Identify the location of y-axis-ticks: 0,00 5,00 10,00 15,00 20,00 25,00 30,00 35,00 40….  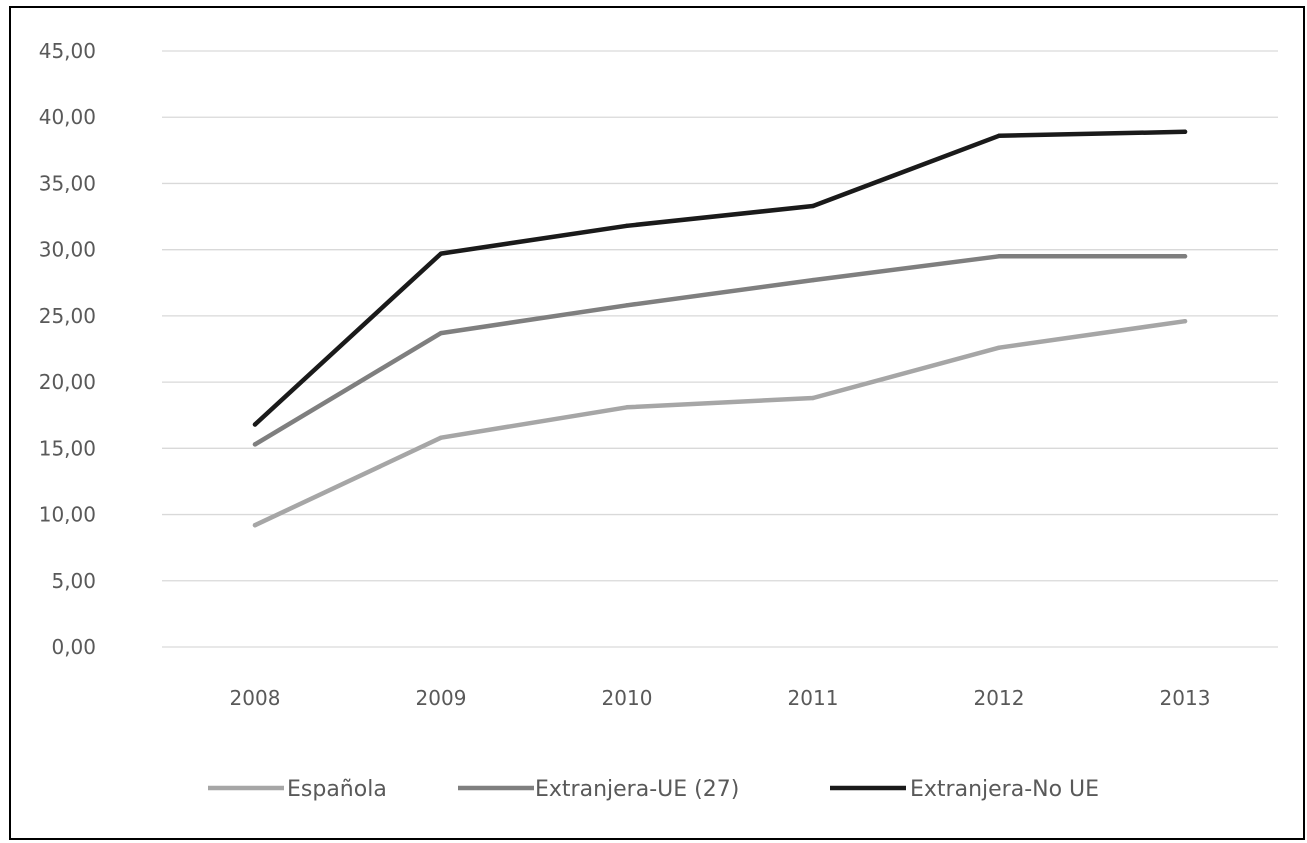
(67, 349).